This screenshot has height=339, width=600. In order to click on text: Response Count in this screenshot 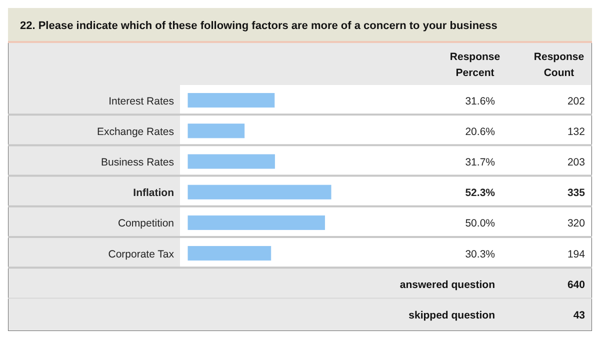, I will do `click(559, 65)`.